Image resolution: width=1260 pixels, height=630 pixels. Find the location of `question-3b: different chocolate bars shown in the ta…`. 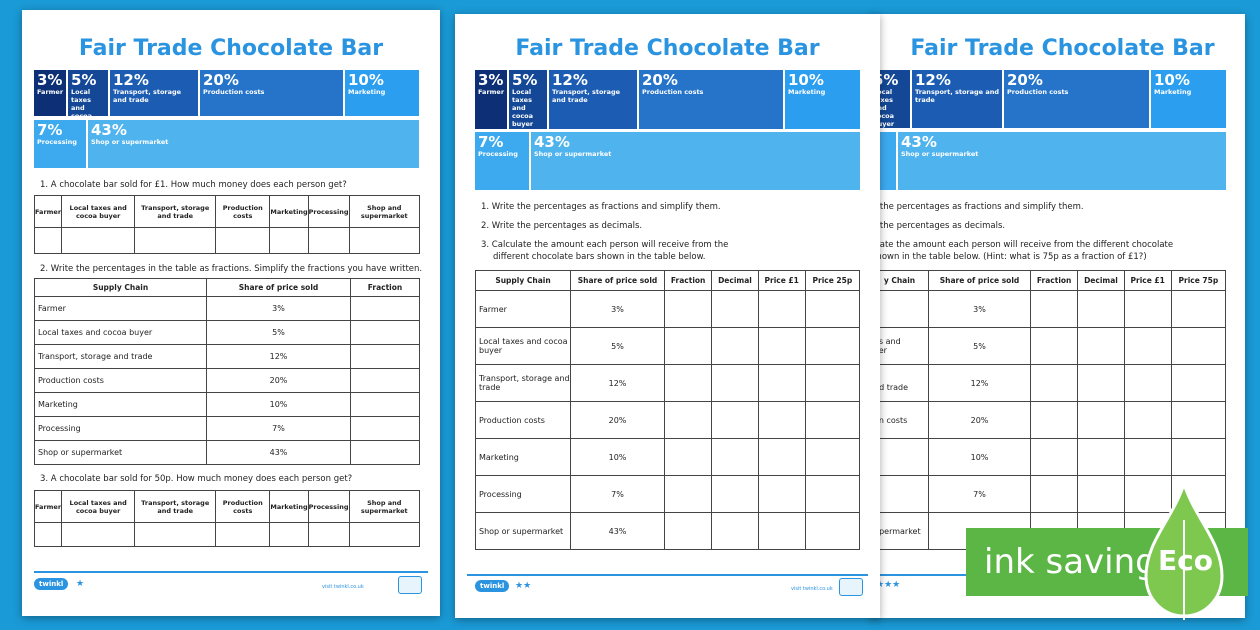

question-3b: different chocolate bars shown in the ta… is located at coordinates (599, 257).